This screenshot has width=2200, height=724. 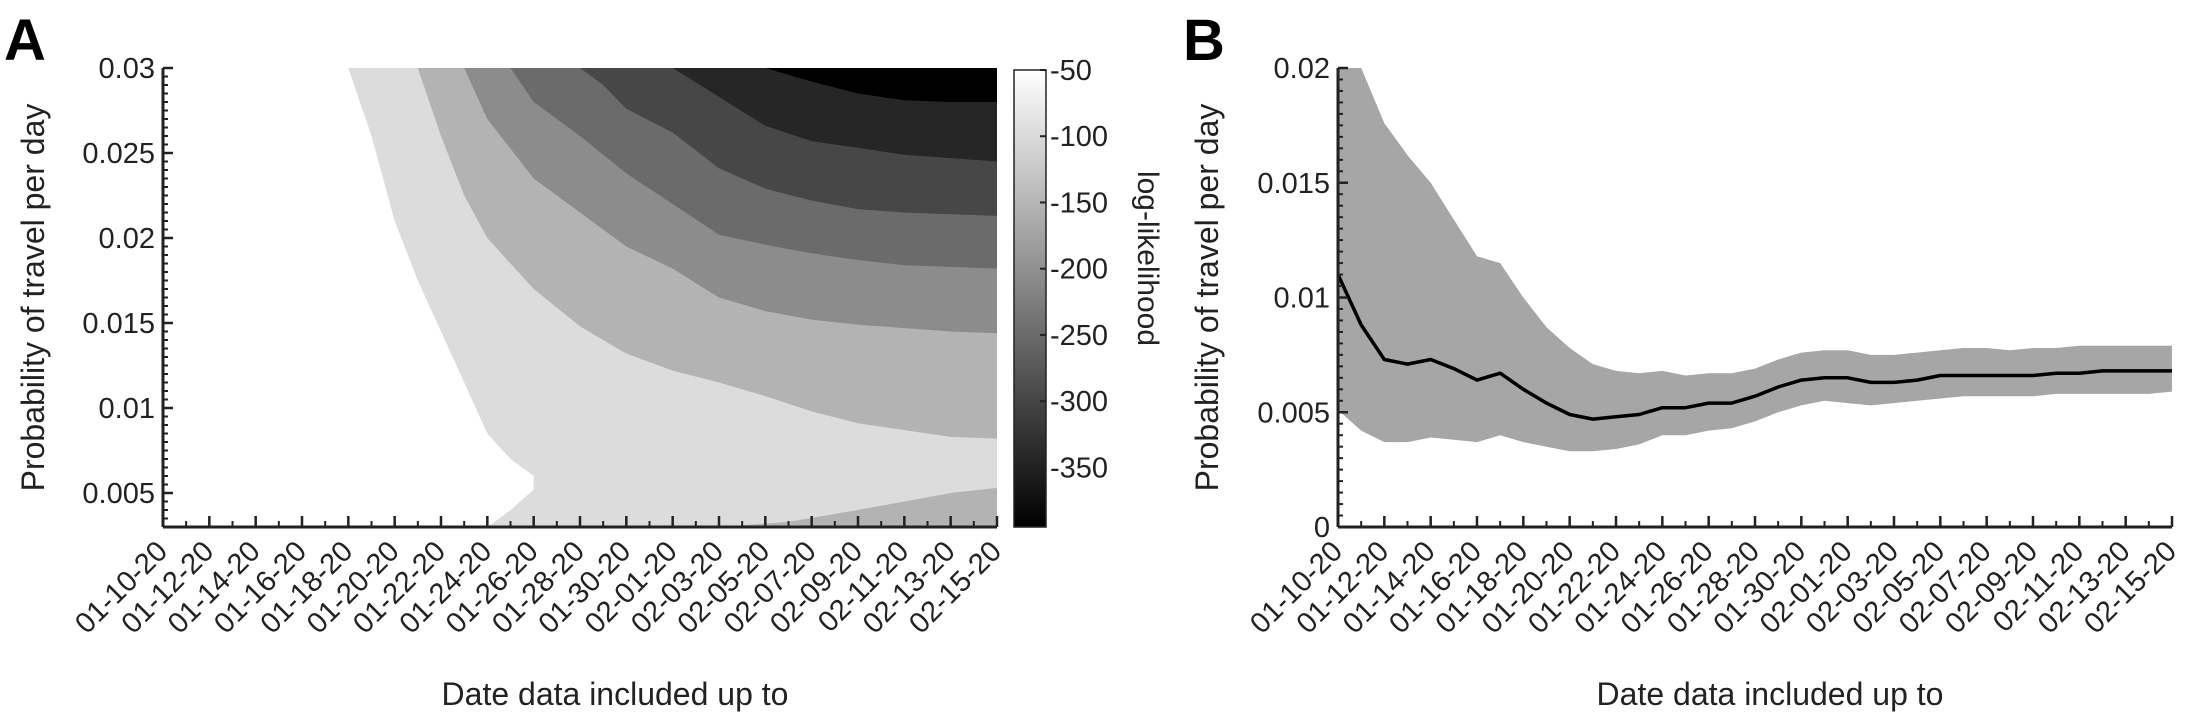 I want to click on colorbar-tick-label: -100, so click(x=1079, y=137).